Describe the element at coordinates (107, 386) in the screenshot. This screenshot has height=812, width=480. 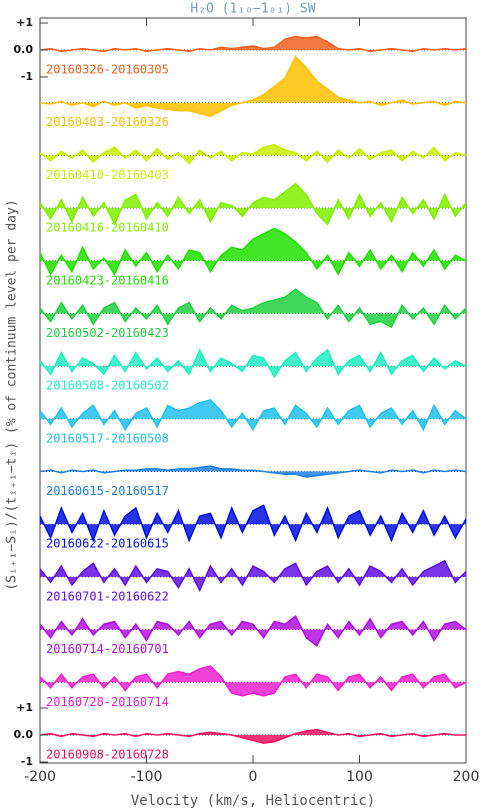
I see `series-label: 20160508-20160502` at that location.